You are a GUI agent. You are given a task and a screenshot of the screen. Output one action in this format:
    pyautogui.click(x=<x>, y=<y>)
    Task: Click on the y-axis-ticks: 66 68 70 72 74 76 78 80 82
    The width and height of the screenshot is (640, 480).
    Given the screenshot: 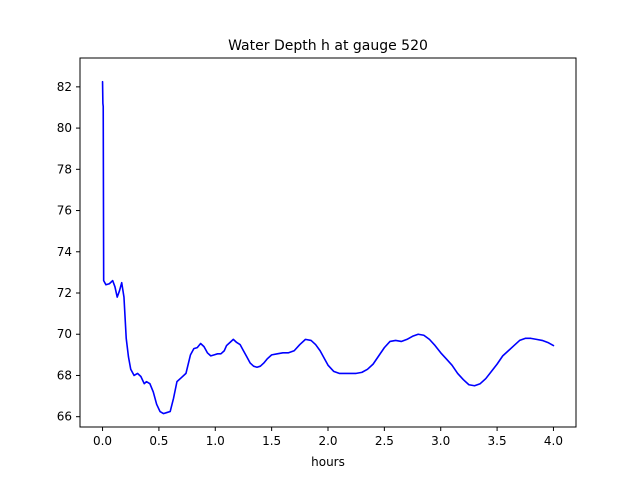 What is the action you would take?
    pyautogui.click(x=68, y=252)
    